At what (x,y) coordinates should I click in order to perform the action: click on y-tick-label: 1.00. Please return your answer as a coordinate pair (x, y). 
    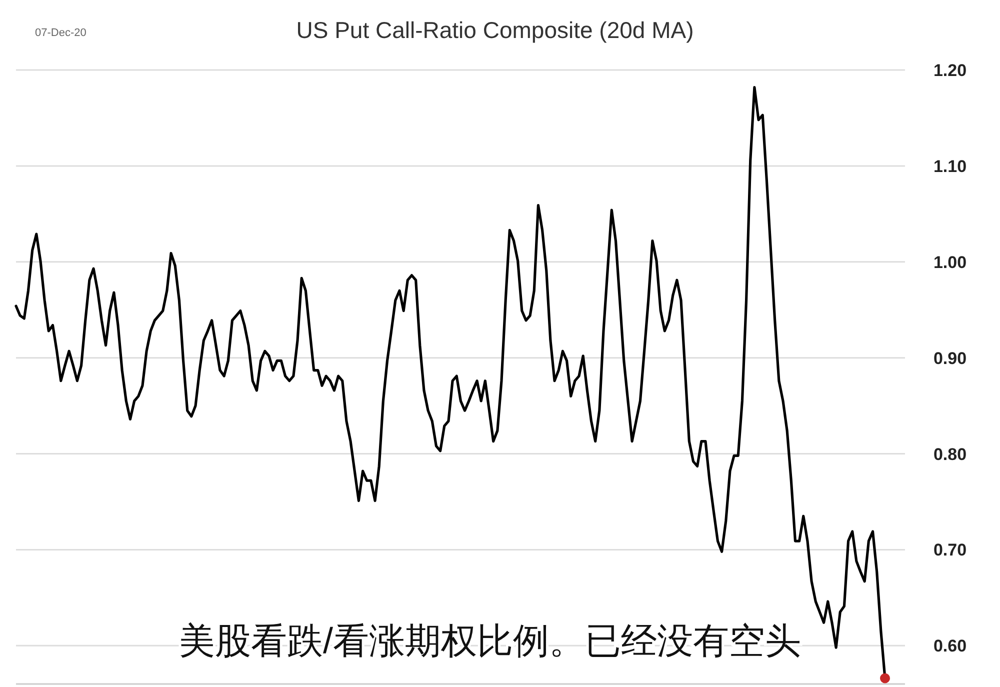
    Looking at the image, I should click on (950, 262).